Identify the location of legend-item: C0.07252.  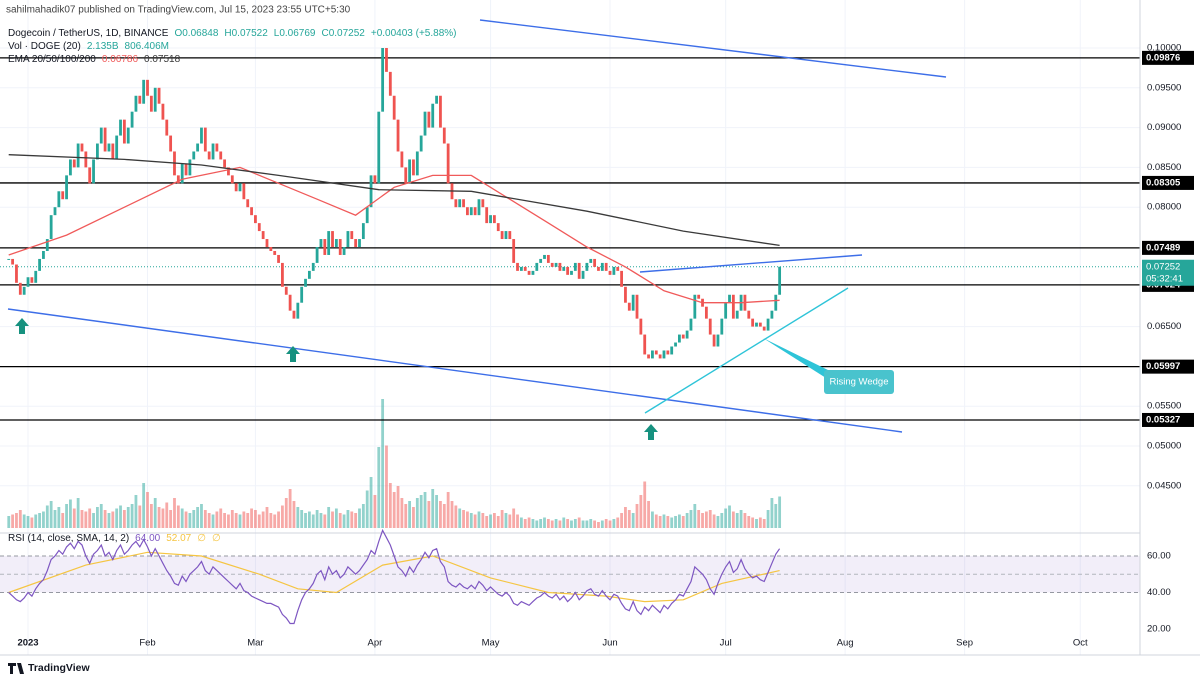
(343, 33).